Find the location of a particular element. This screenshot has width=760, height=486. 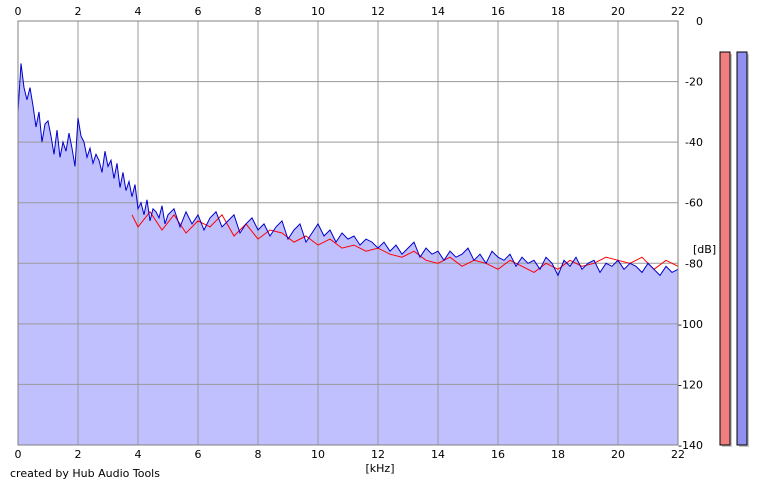

y-tick-6: -120 is located at coordinates (690, 384).